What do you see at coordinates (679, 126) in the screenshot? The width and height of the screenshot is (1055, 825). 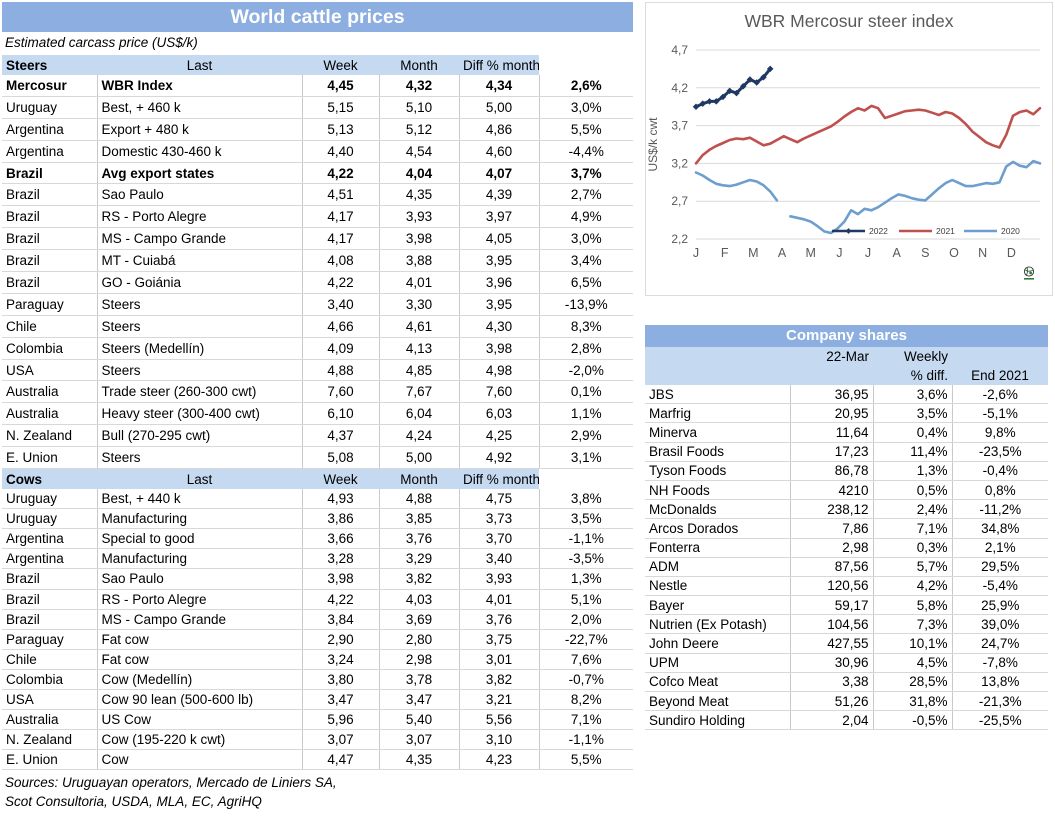 I see `y-tick-label: 3,7` at bounding box center [679, 126].